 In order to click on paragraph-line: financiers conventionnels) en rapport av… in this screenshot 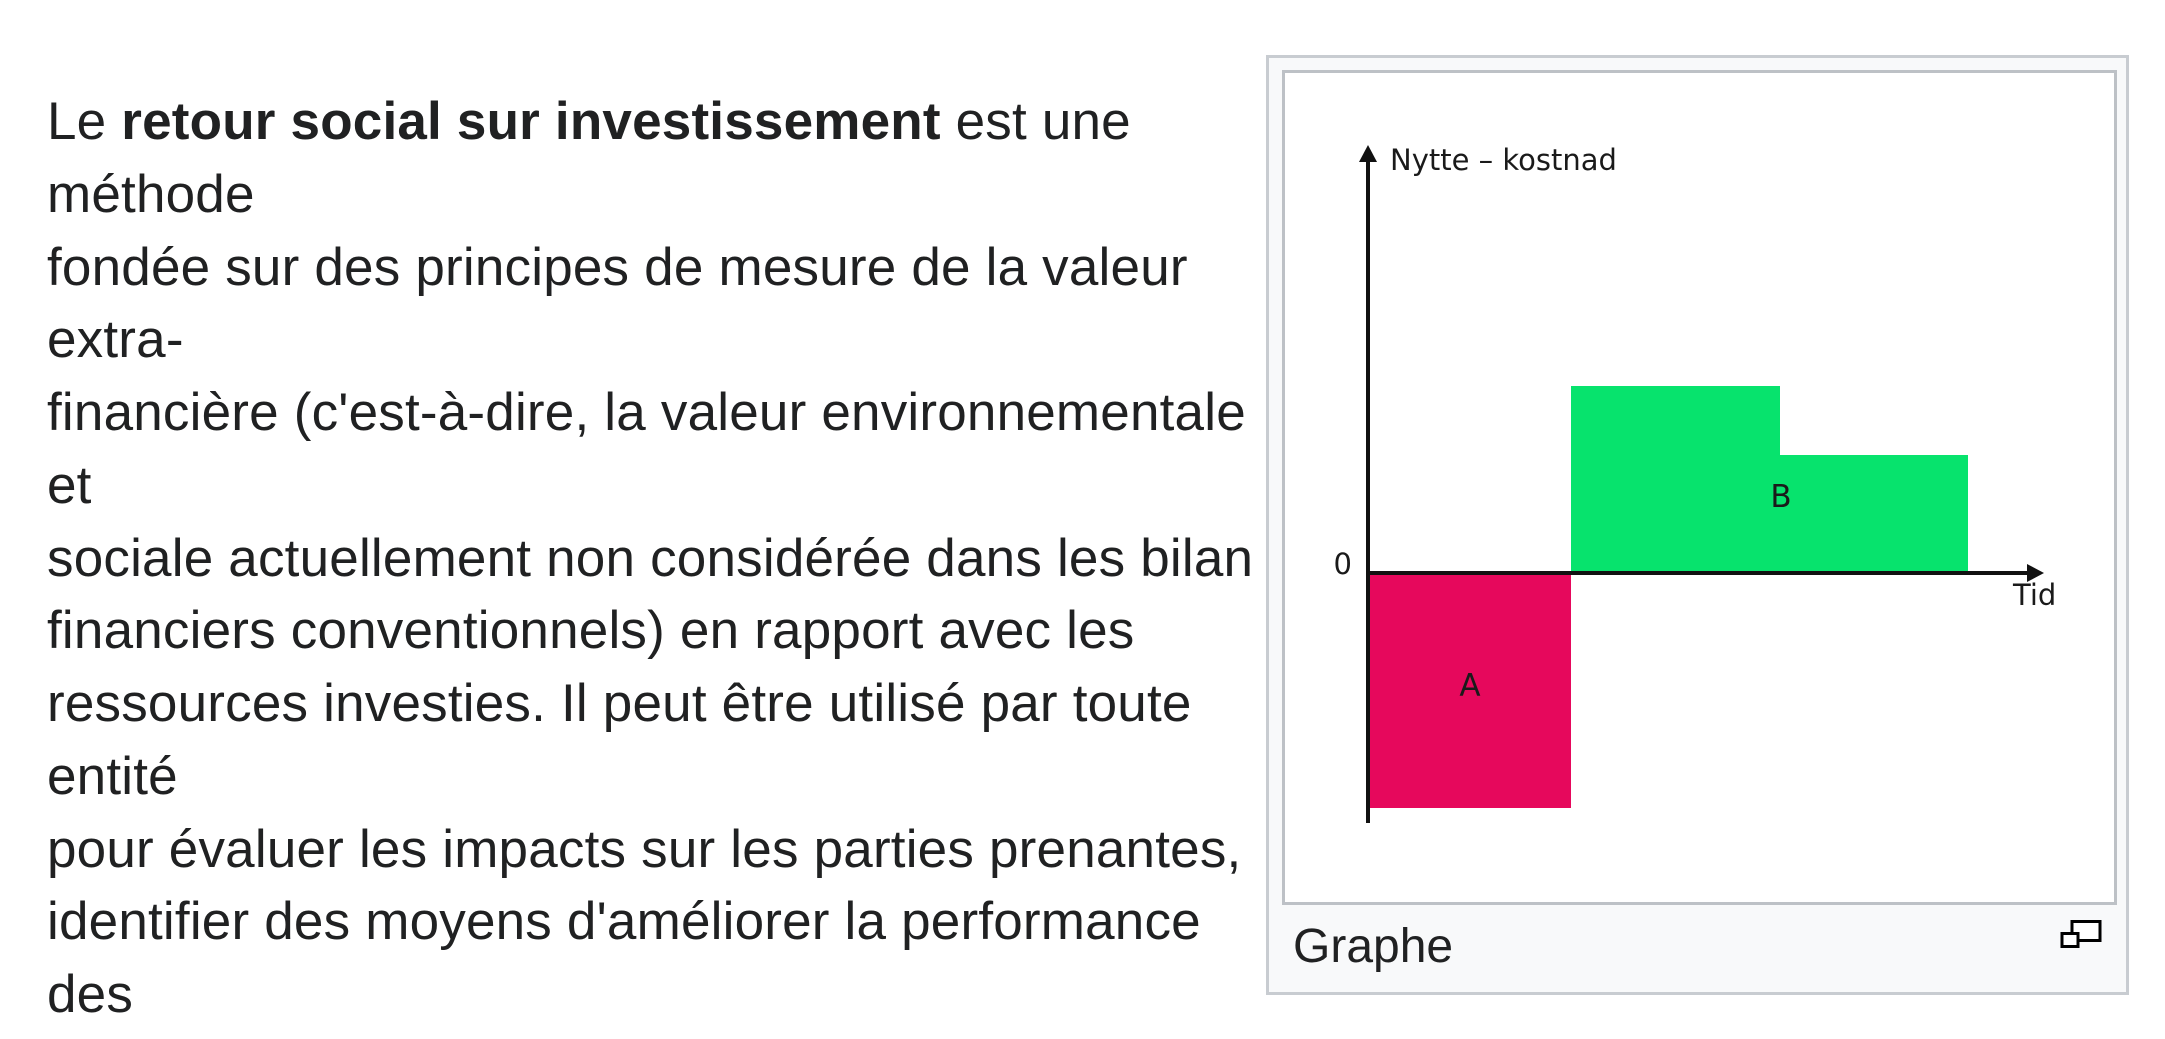, I will do `click(591, 631)`.